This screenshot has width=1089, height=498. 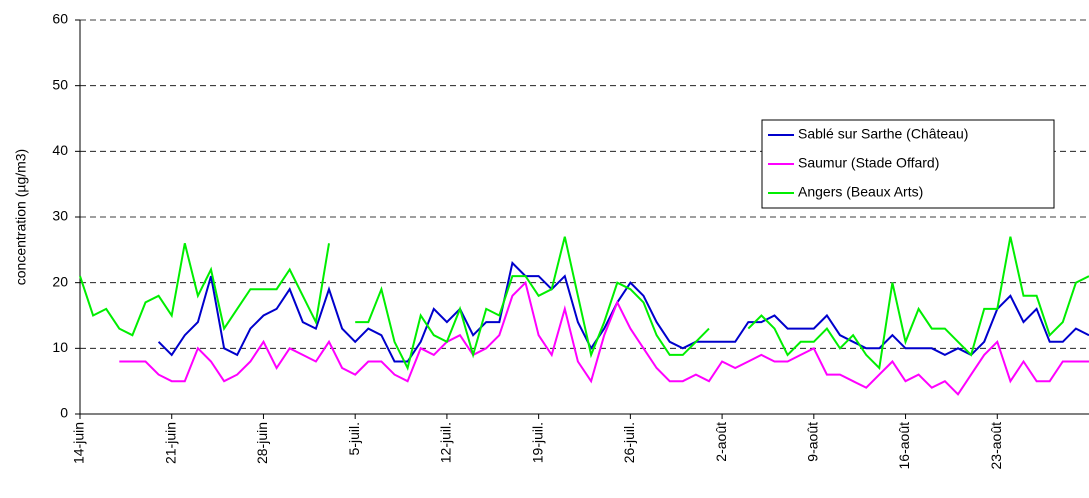 I want to click on x-tick-label: 16-août, so click(x=904, y=446).